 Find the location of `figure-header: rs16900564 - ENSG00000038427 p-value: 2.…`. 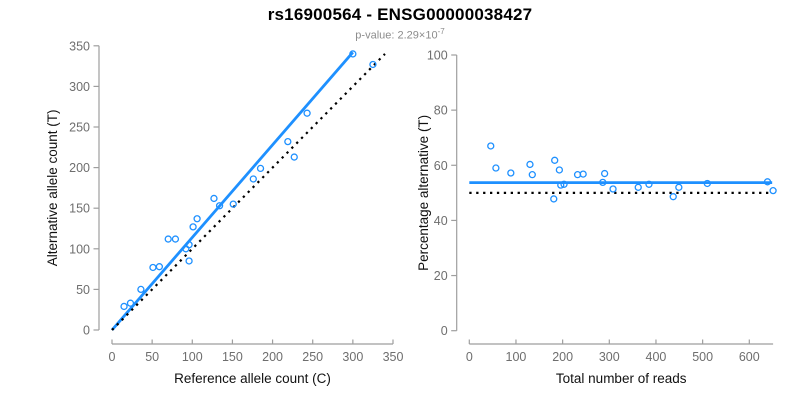

figure-header: rs16900564 - ENSG00000038427 p-value: 2.… is located at coordinates (400, 23).